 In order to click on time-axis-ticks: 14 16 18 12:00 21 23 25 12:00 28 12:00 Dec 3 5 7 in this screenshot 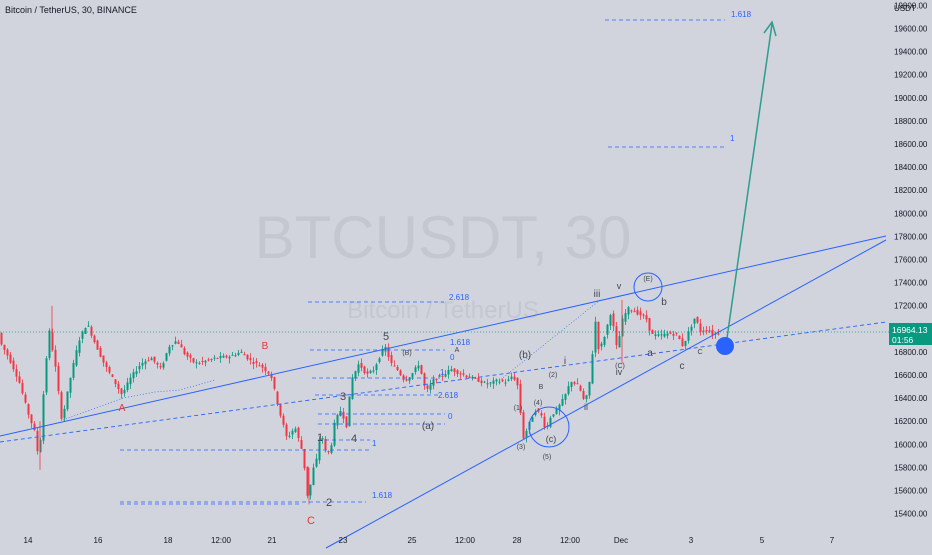, I will do `click(429, 540)`.